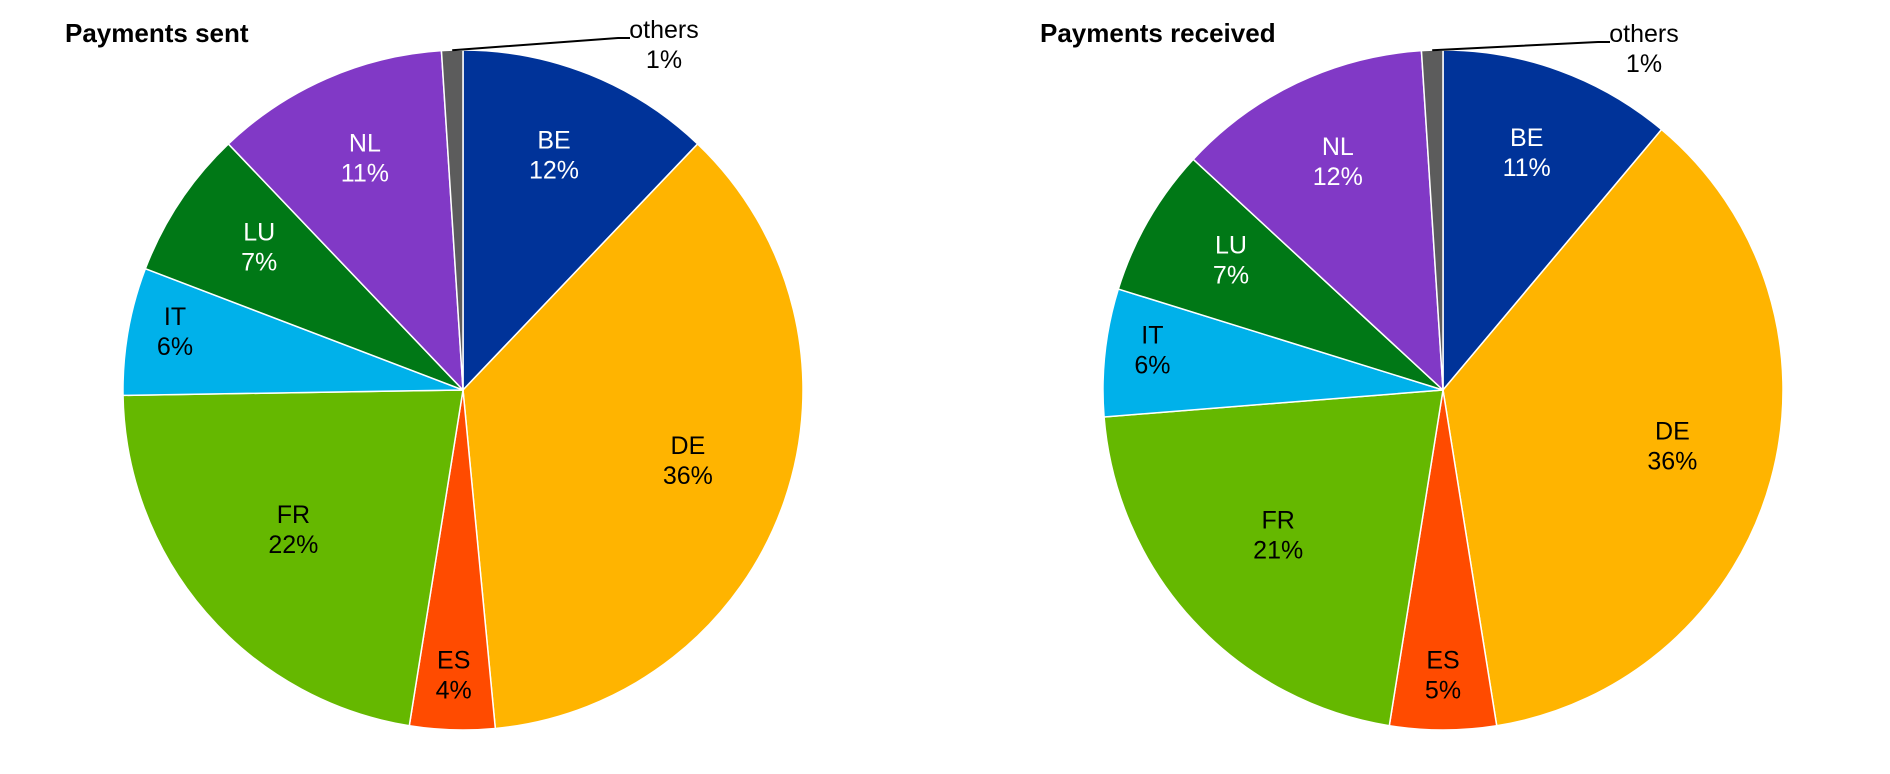  I want to click on slice-value-be: 12%, so click(554, 171).